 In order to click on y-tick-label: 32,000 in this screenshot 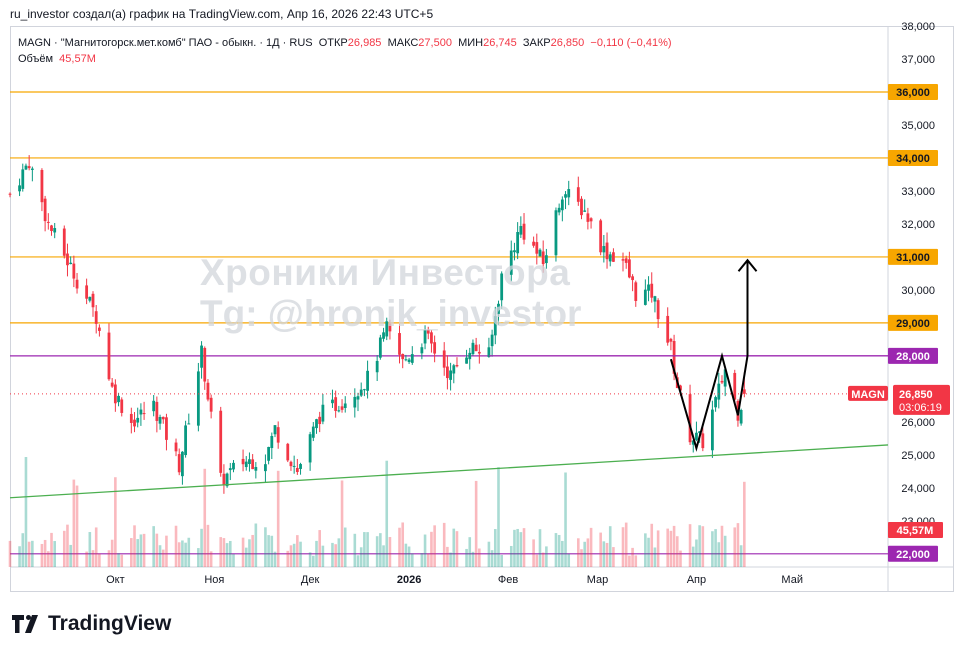, I will do `click(918, 225)`.